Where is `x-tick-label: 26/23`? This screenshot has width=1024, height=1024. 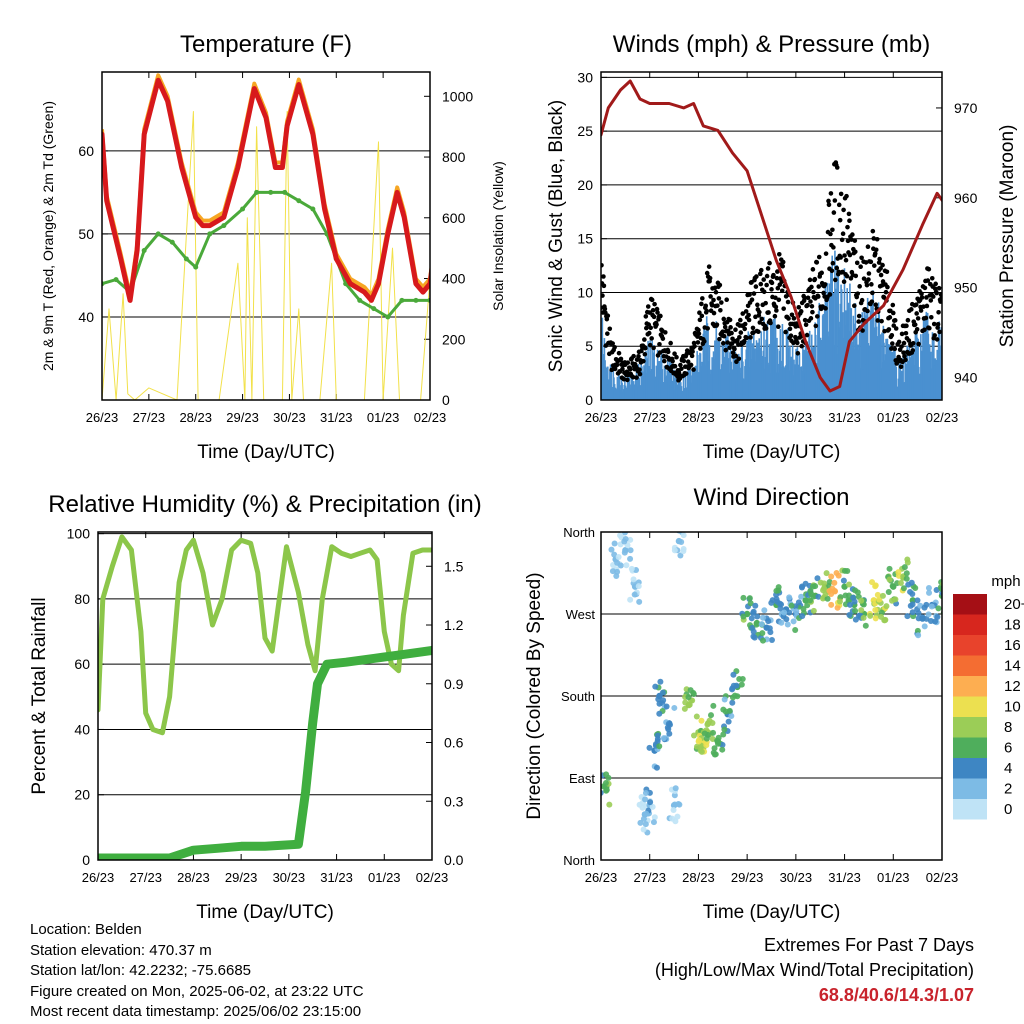
x-tick-label: 26/23 is located at coordinates (98, 877).